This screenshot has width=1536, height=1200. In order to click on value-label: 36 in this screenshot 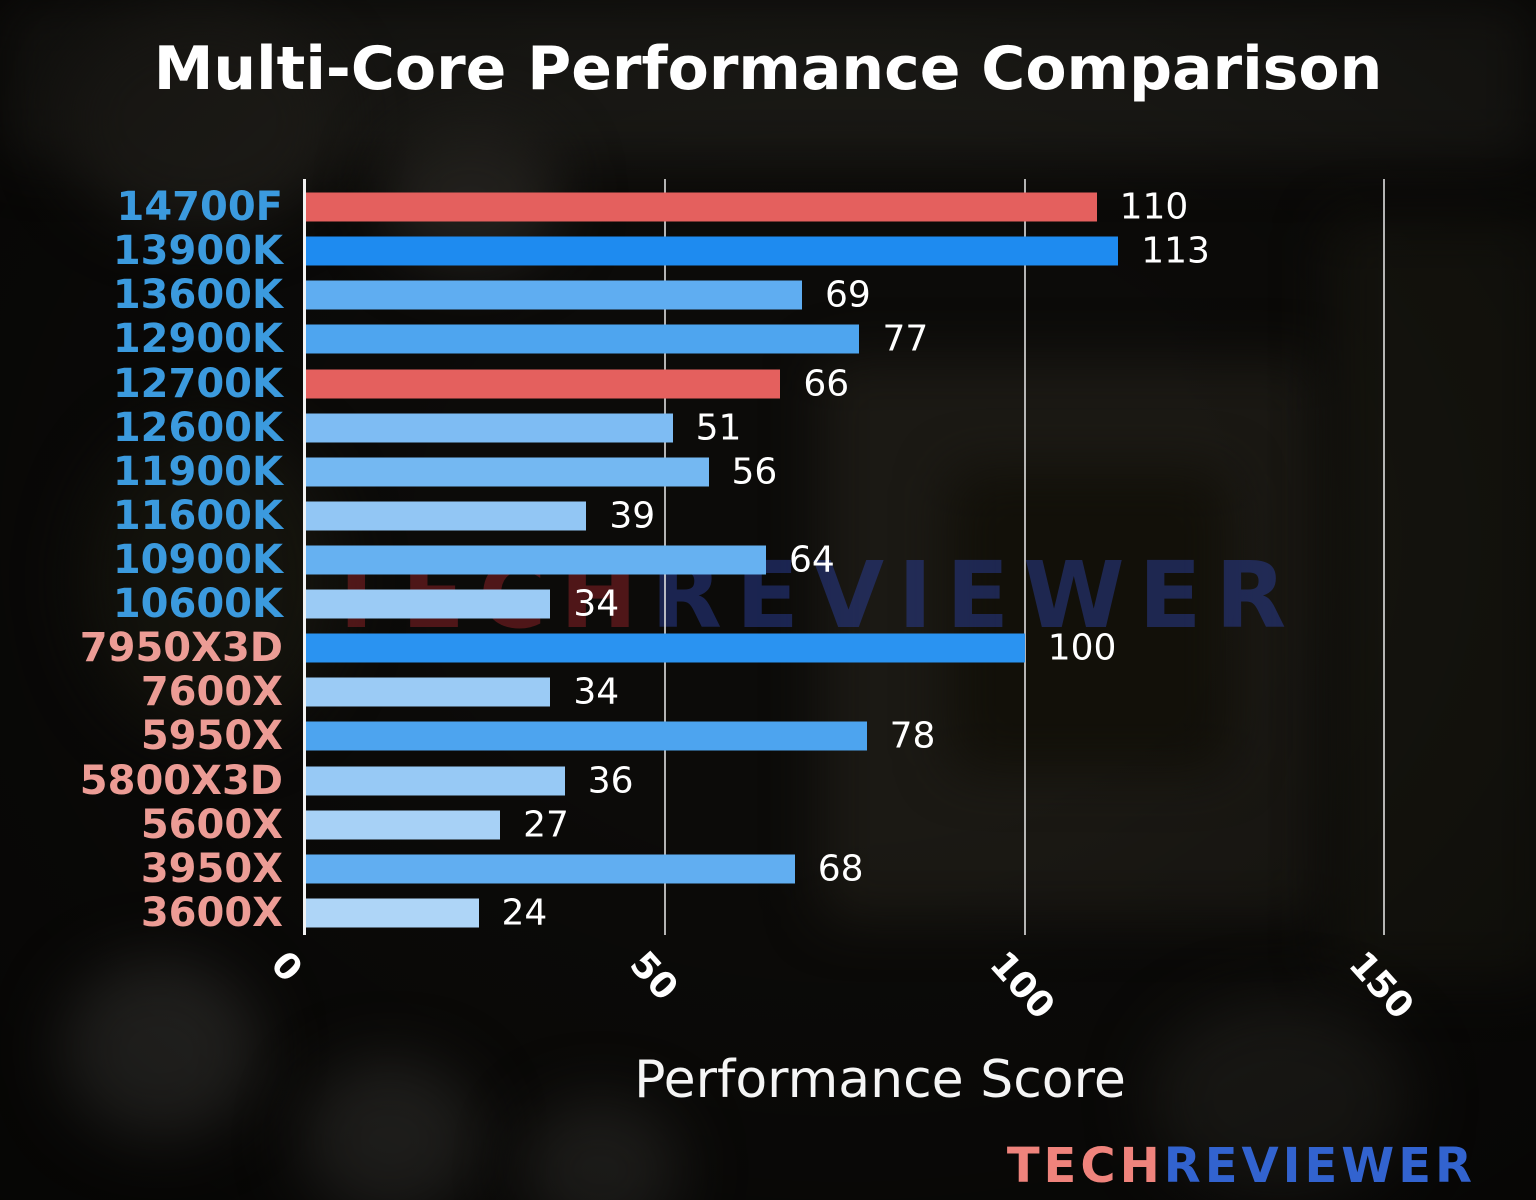, I will do `click(610, 781)`.